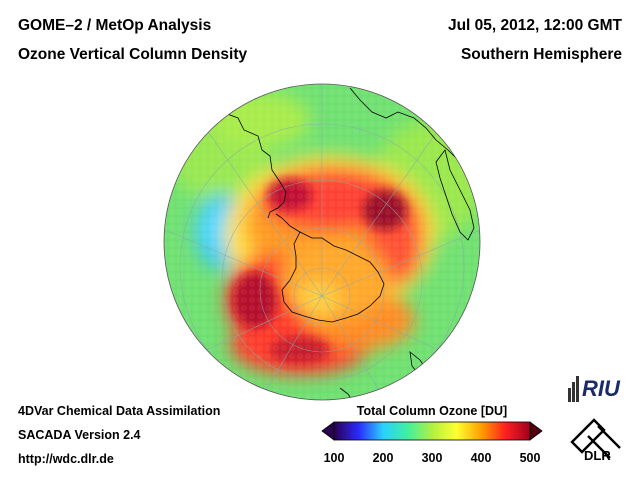 The width and height of the screenshot is (640, 480). Describe the element at coordinates (119, 411) in the screenshot. I see `footer-line-1: 4DVar Chemical Data Assimilation` at that location.